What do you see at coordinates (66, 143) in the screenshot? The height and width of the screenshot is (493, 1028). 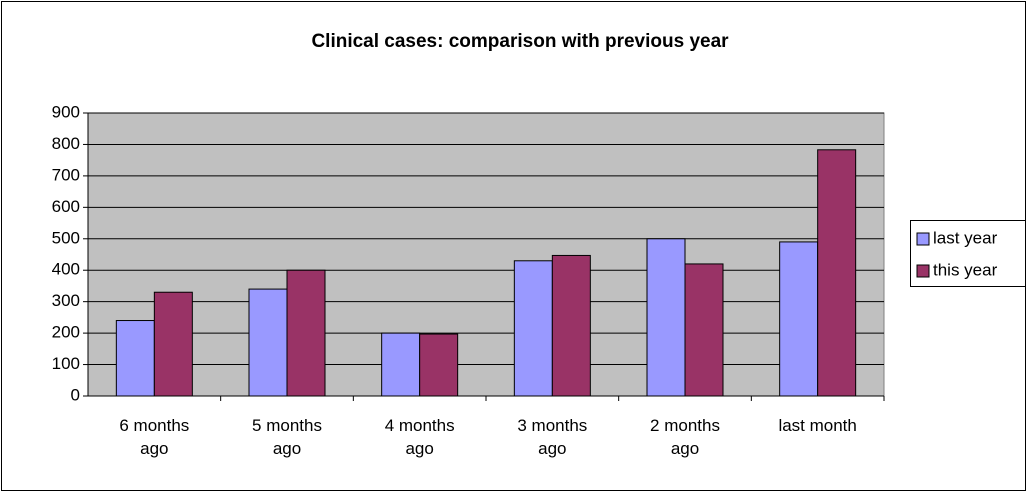 I see `y-tick-label: 800` at bounding box center [66, 143].